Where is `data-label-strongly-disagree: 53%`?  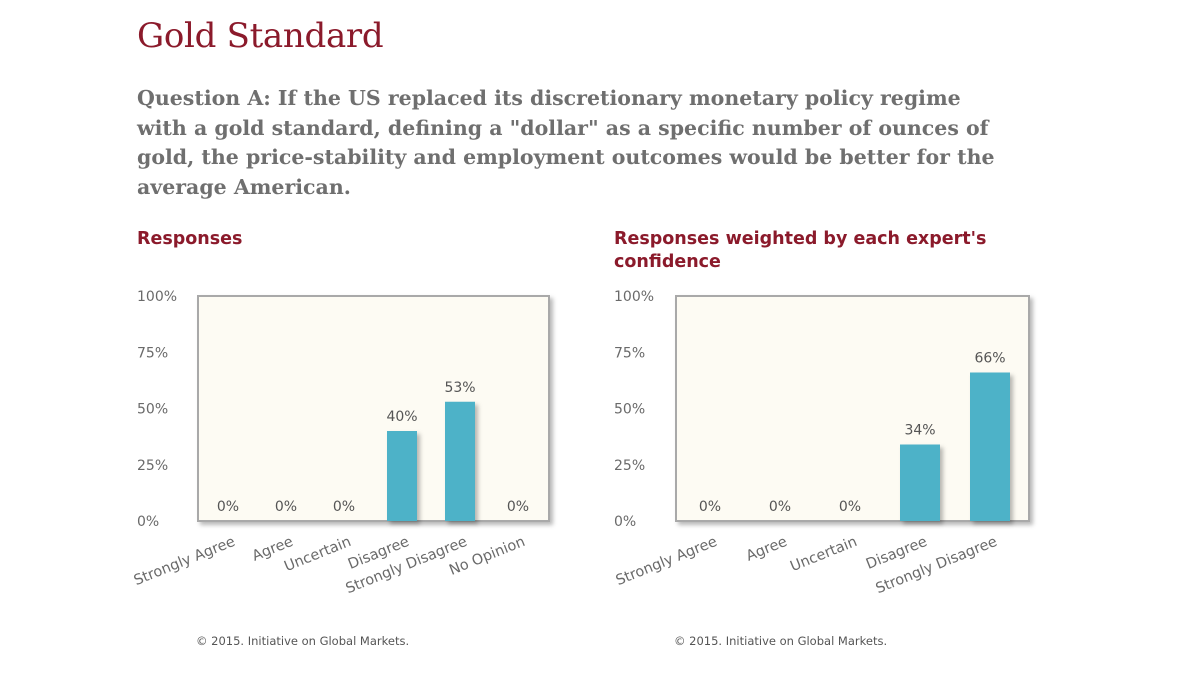
data-label-strongly-disagree: 53% is located at coordinates (459, 388).